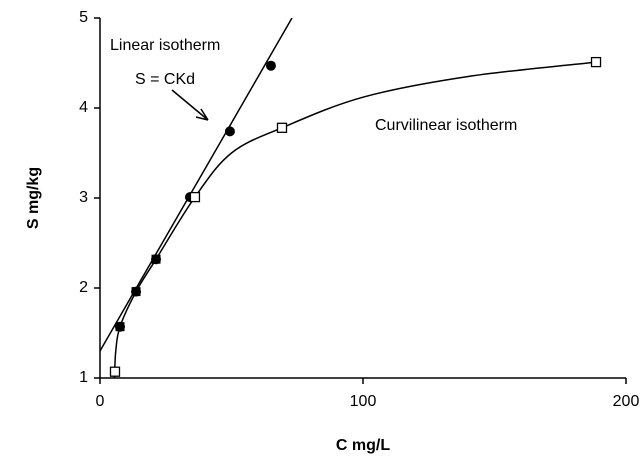 The image size is (644, 458). Describe the element at coordinates (363, 445) in the screenshot. I see `x-axis-title: C mg/L` at that location.